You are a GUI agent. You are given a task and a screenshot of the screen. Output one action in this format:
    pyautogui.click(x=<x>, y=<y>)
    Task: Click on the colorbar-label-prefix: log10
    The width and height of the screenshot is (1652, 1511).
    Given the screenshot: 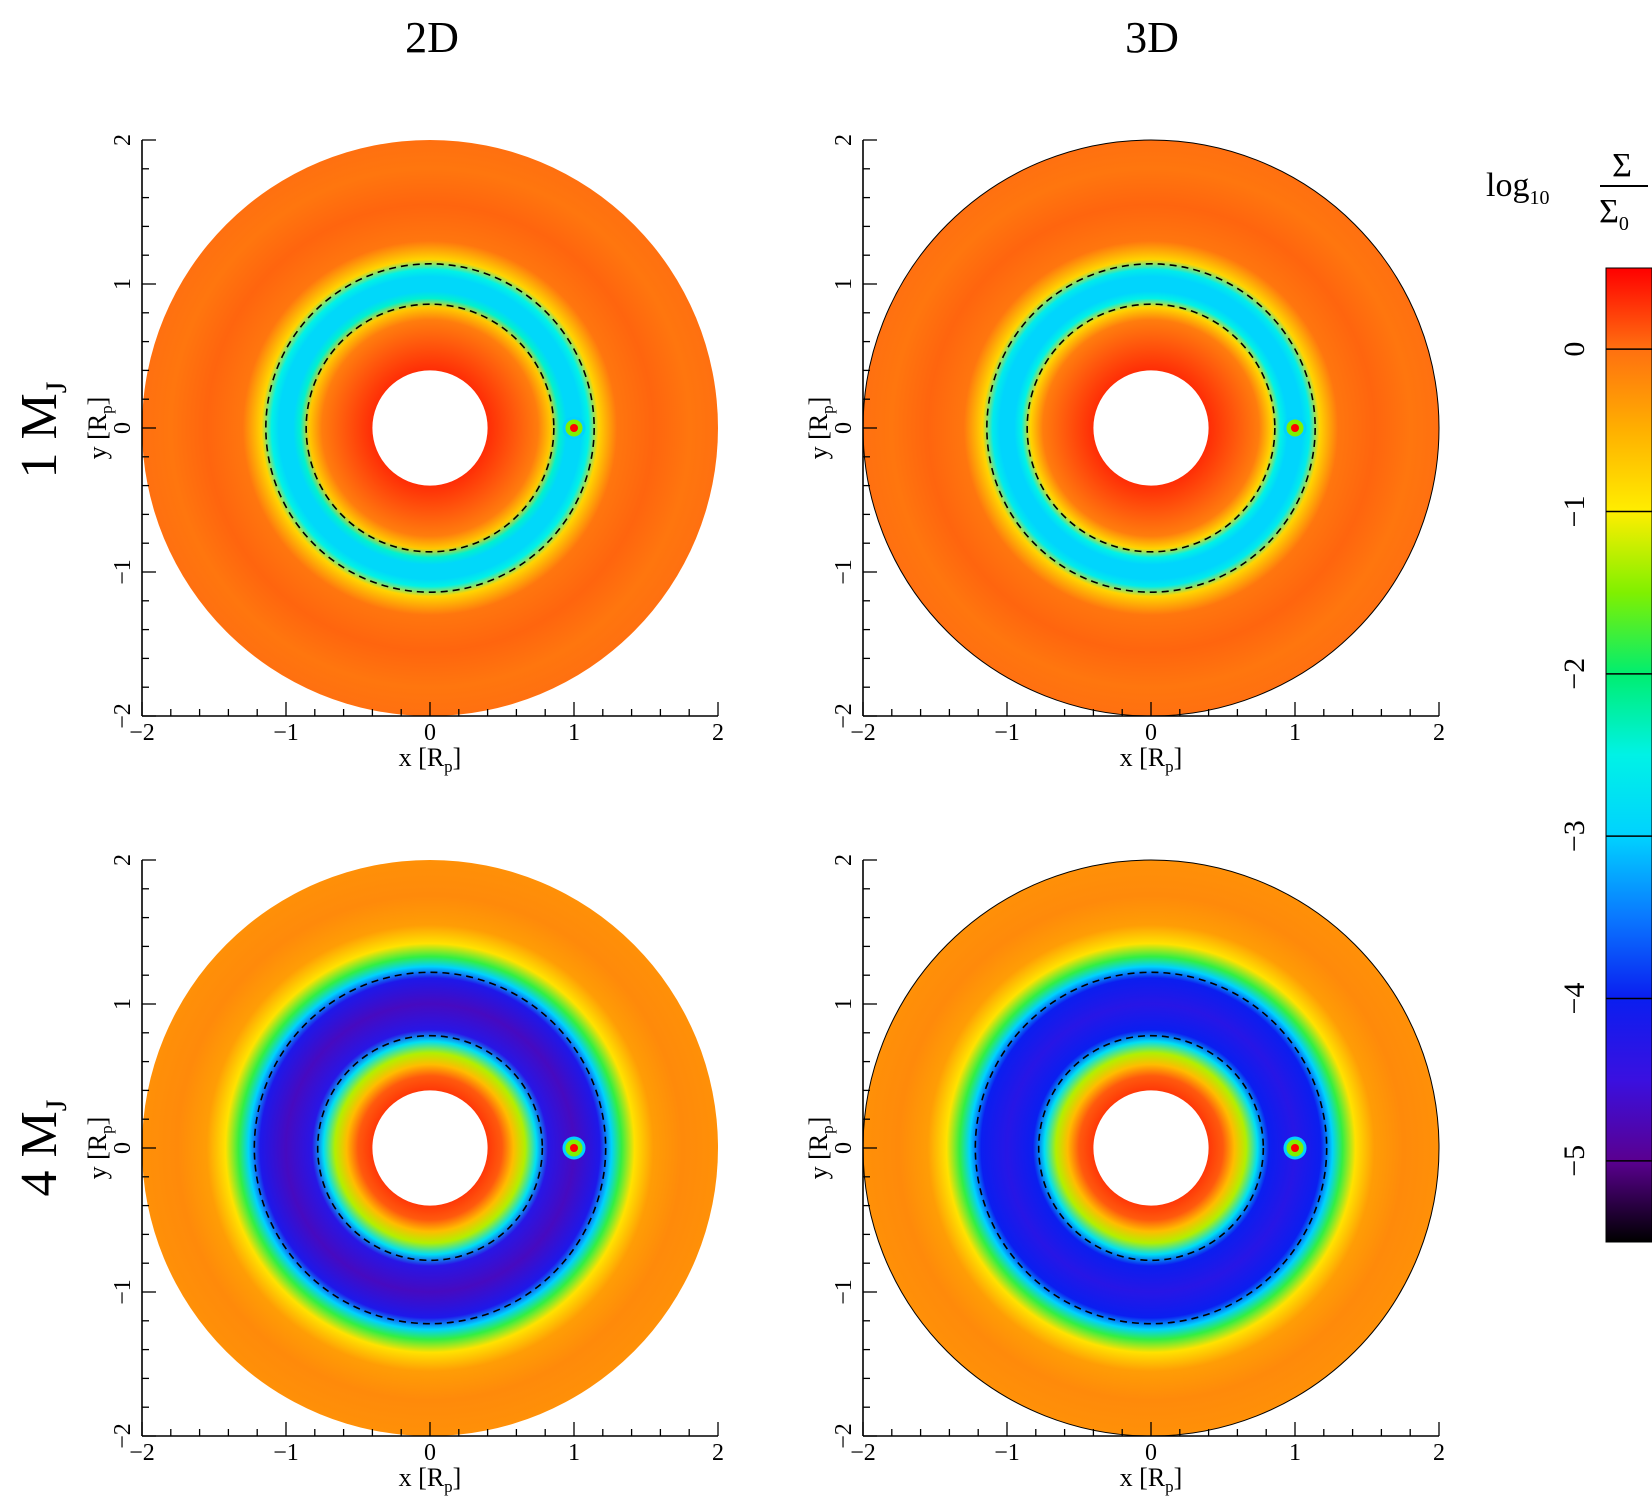 What is the action you would take?
    pyautogui.click(x=1517, y=188)
    